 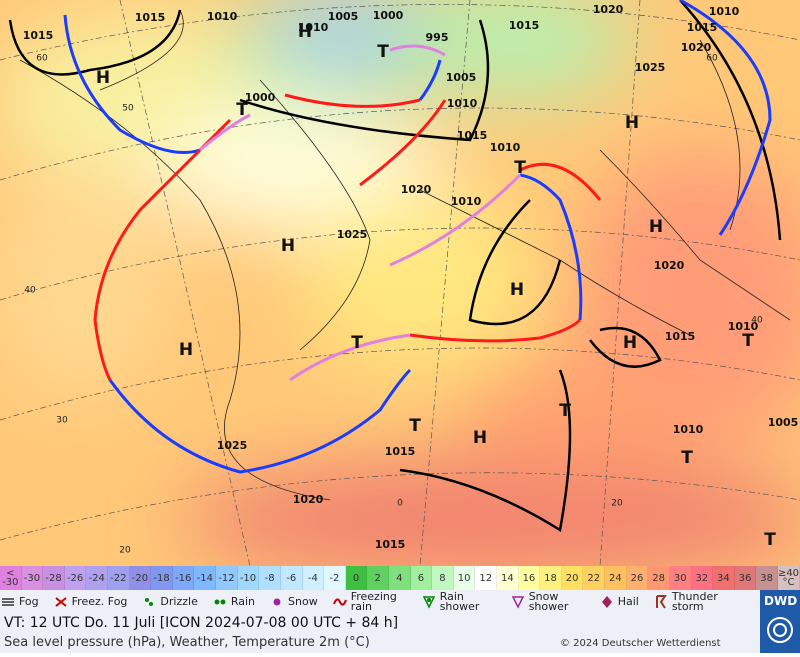 I want to click on legend-item: Snow shower, so click(x=547, y=601).